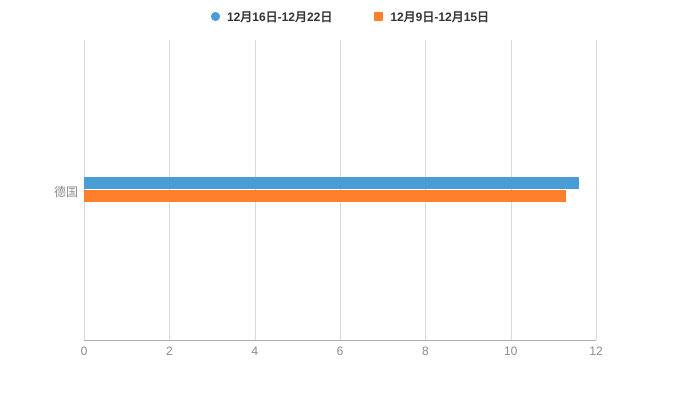 This screenshot has height=400, width=700. I want to click on y-axis-category-label: 德国, so click(65, 192).